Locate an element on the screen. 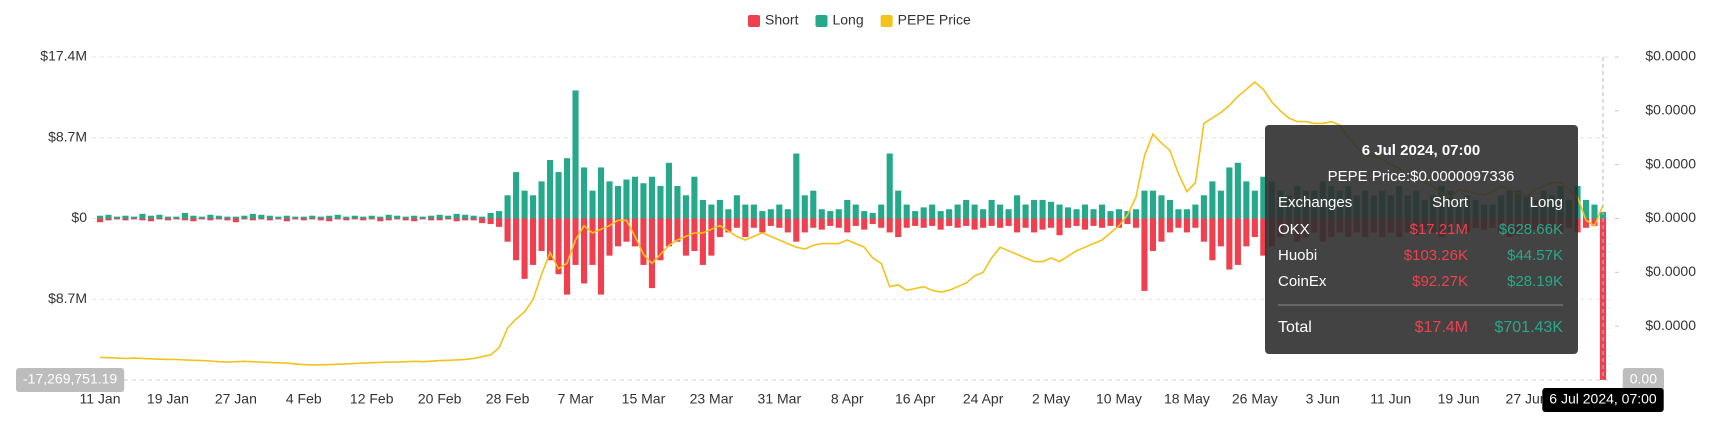  crosshair-x-label: 6 Jul 2024, 07:00 is located at coordinates (1603, 400).